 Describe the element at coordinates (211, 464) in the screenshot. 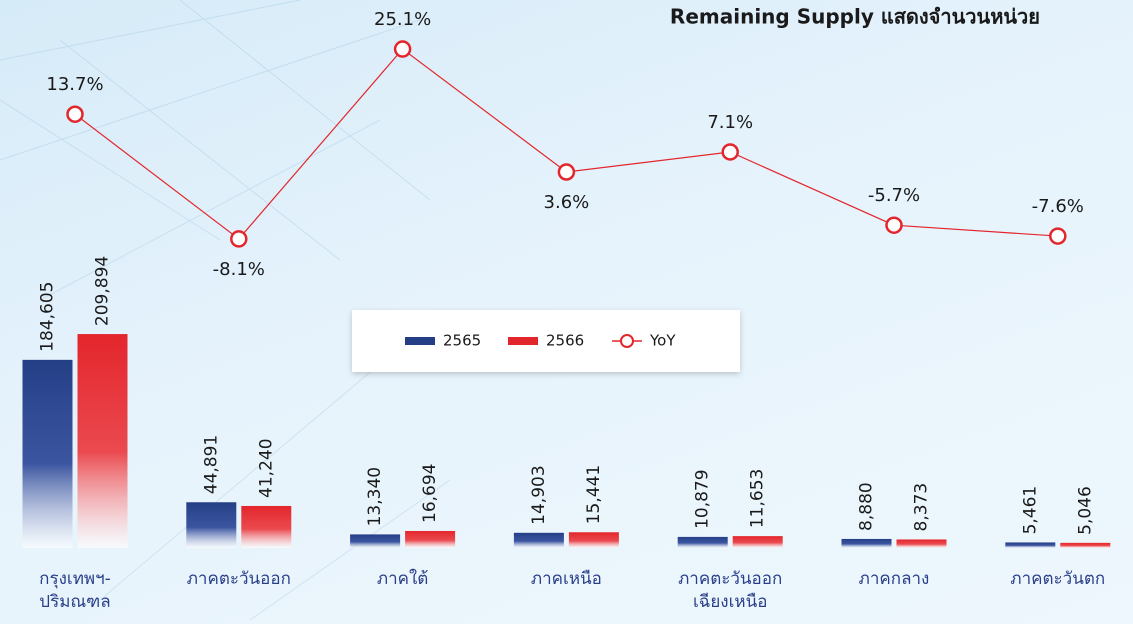

I see `value-label: 44,891` at that location.